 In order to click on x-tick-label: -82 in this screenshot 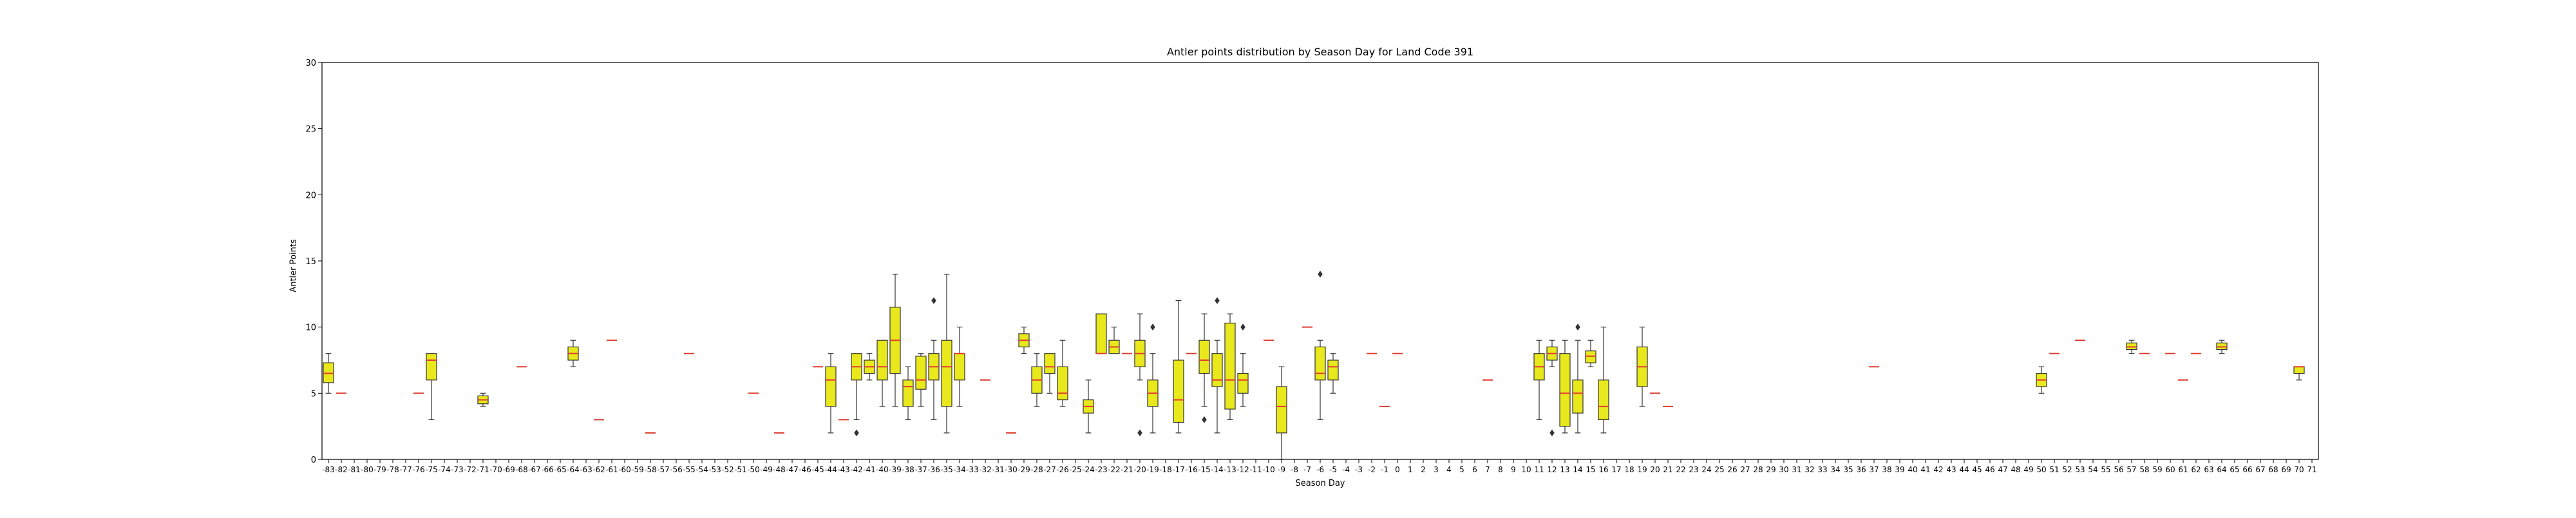, I will do `click(341, 469)`.